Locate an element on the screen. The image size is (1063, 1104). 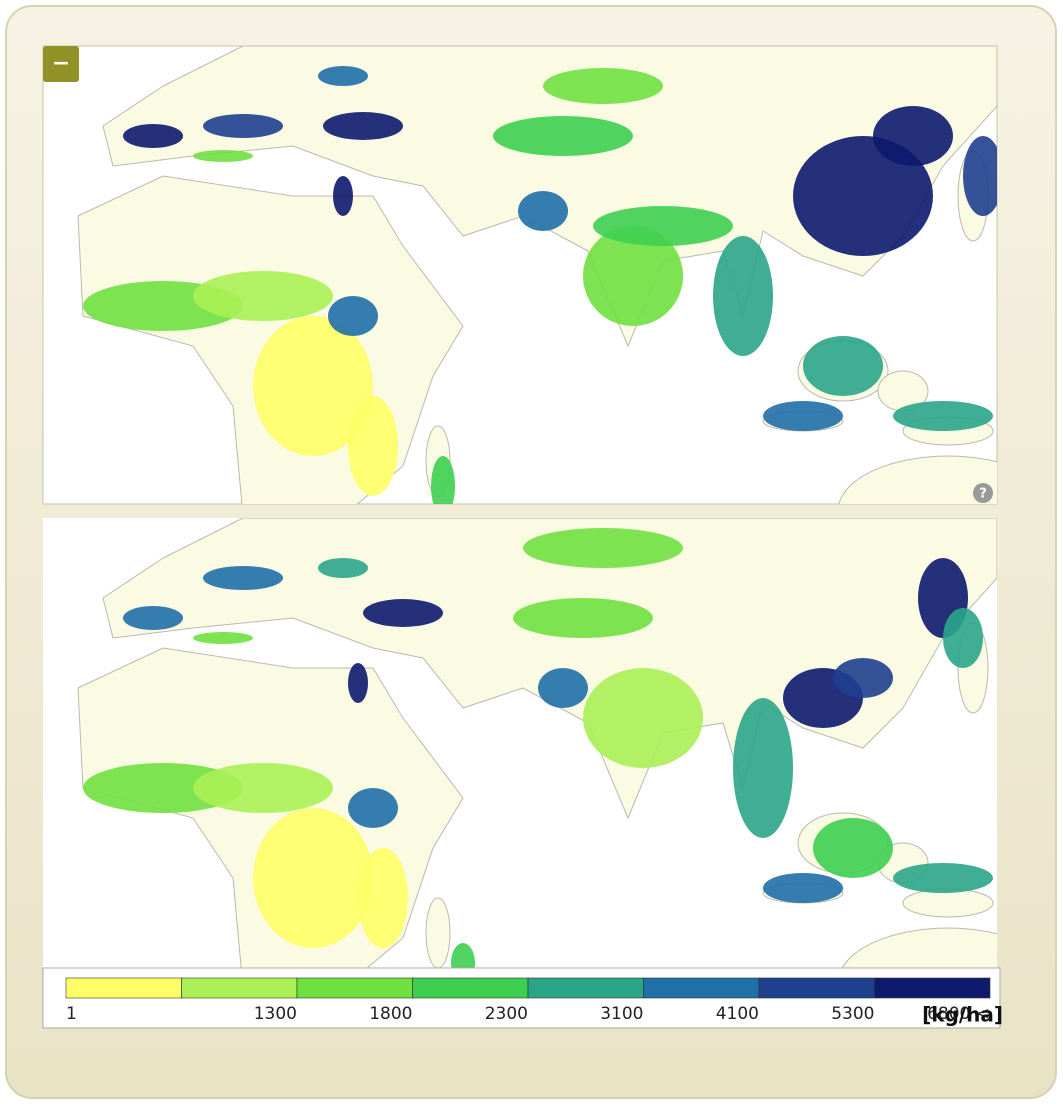
legend-tick-label: 4100 is located at coordinates (737, 1014).